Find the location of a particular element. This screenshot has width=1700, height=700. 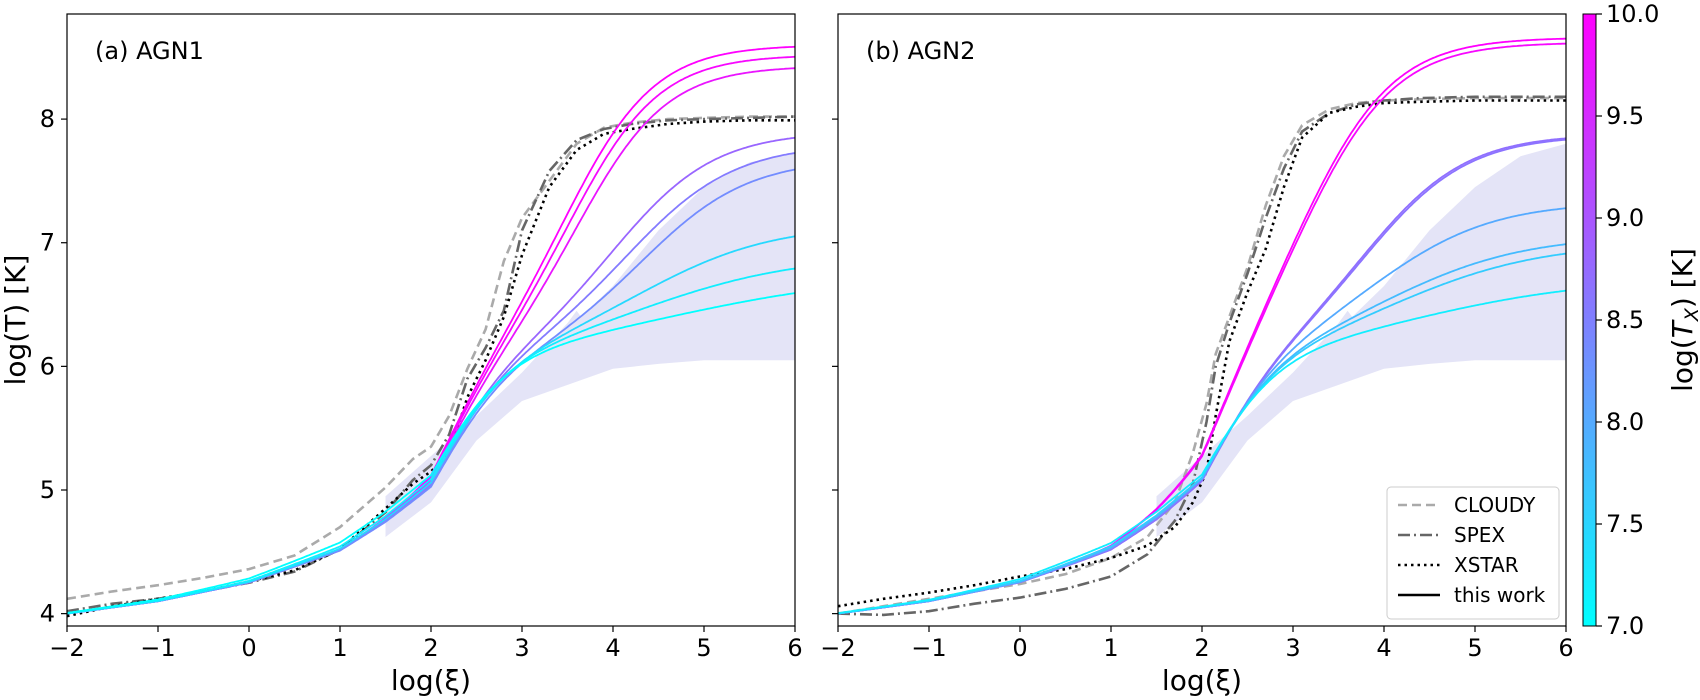

colorbar-label: log(TX) [K] is located at coordinates (1683, 320).